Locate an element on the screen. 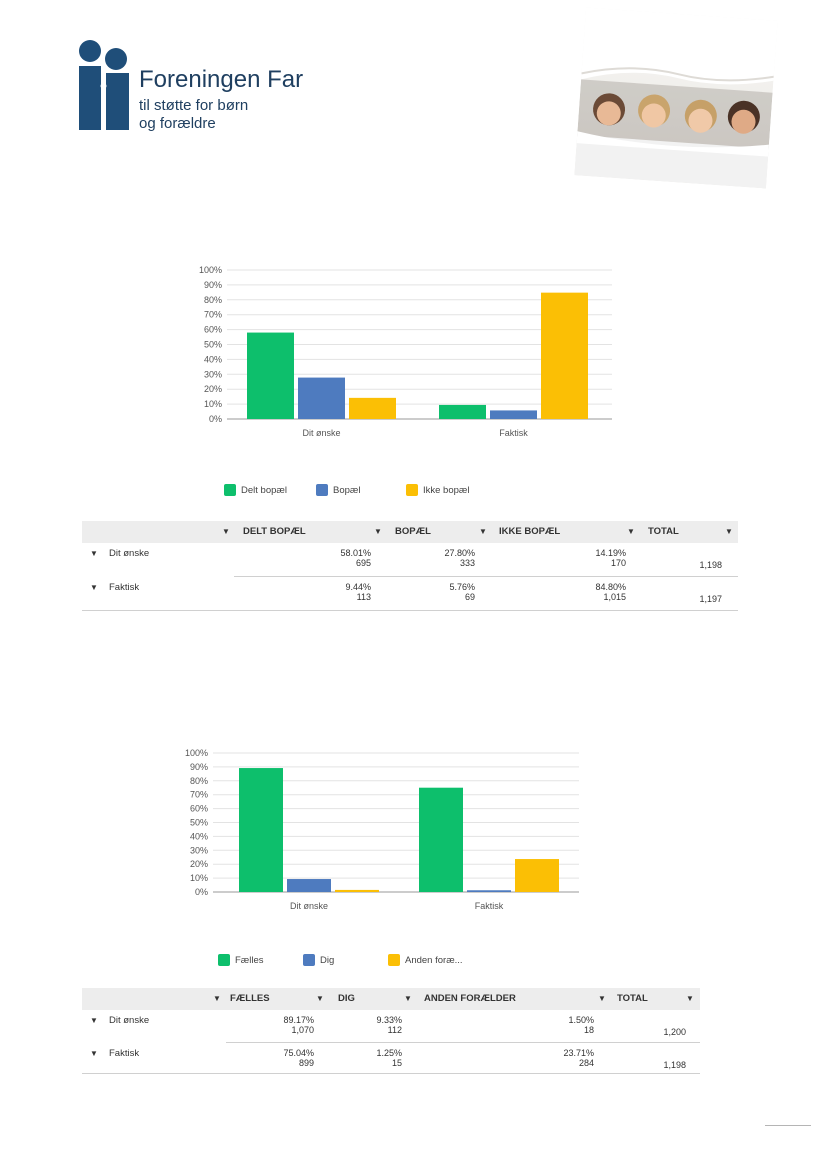  y-tick-label: 80% is located at coordinates (213, 300).